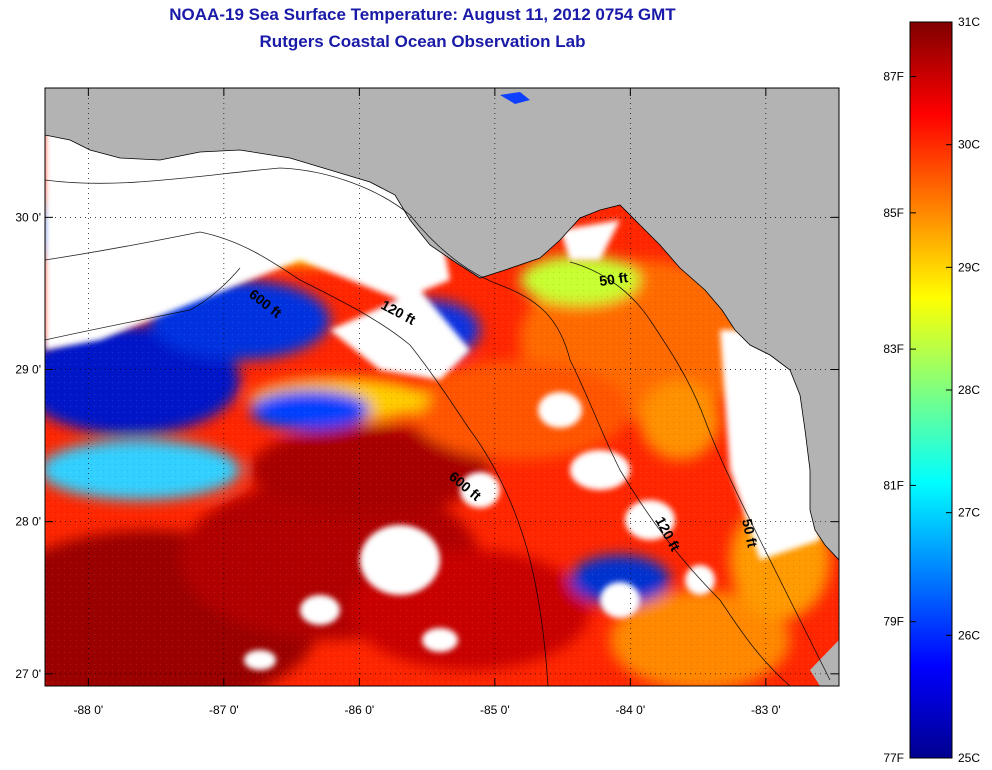 Image resolution: width=992 pixels, height=770 pixels. I want to click on lon-tick-label: -86 0', so click(360, 710).